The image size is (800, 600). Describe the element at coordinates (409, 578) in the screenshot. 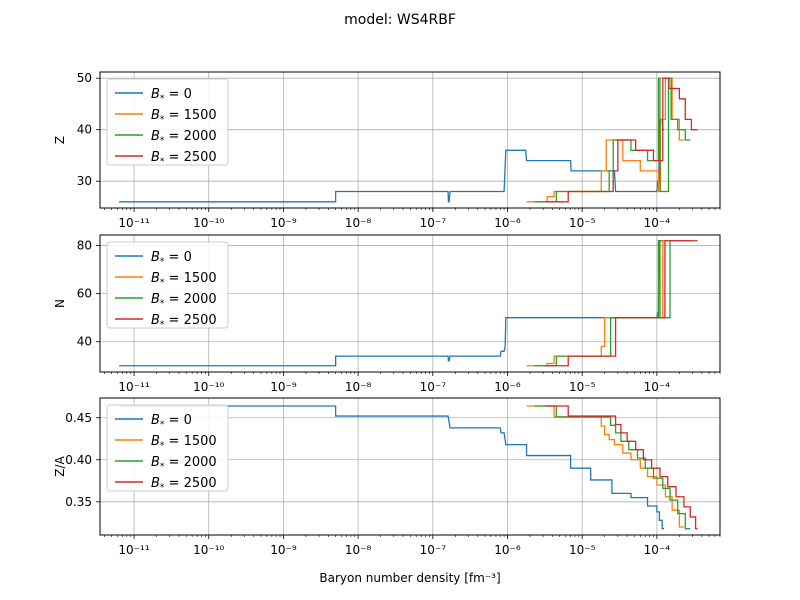

I see `x-axis-label: Baryon number density [fm⁻³]` at that location.